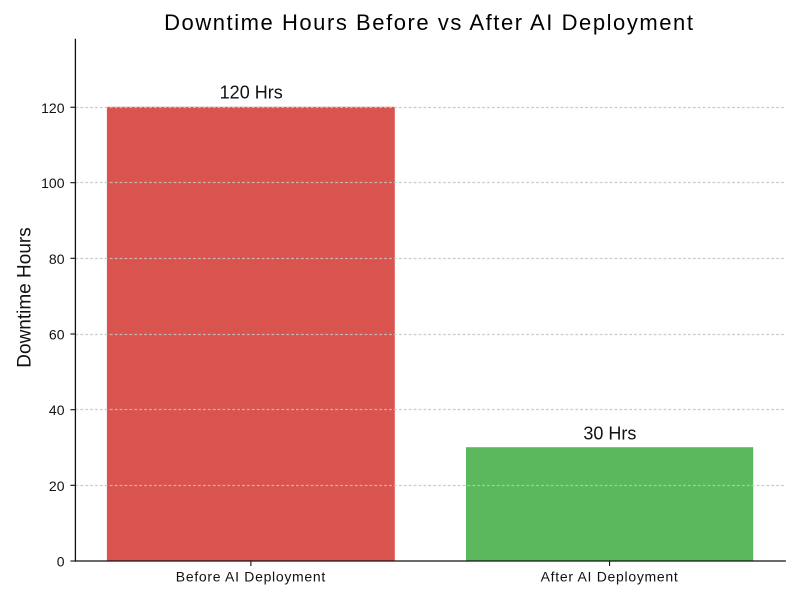 The height and width of the screenshot is (605, 800). I want to click on svg-text: 120, so click(53, 108).